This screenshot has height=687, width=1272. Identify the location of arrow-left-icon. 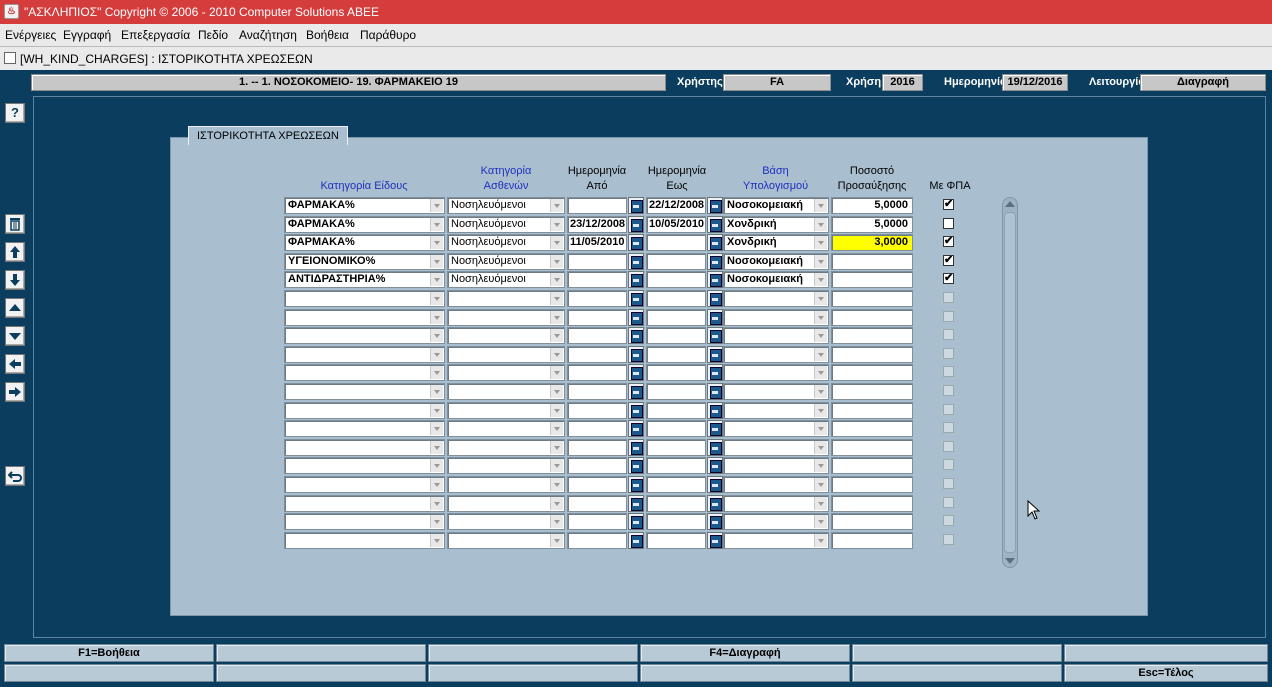
(15, 364).